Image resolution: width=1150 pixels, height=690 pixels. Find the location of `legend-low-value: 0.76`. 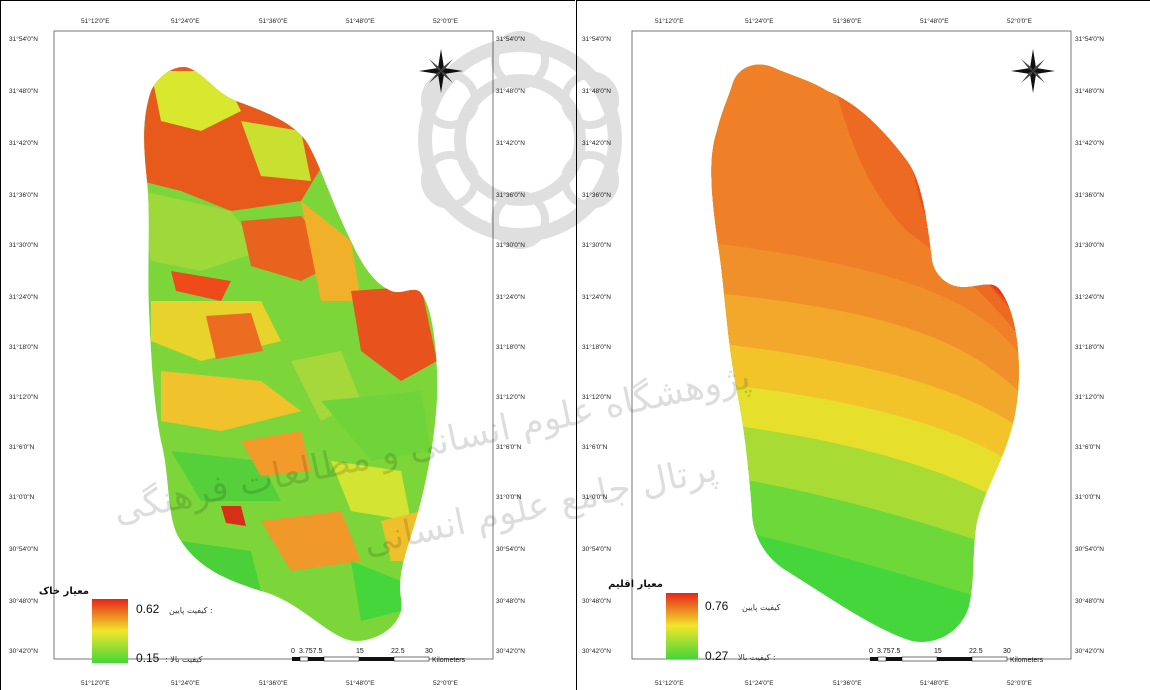

legend-low-value: 0.76 is located at coordinates (717, 606).